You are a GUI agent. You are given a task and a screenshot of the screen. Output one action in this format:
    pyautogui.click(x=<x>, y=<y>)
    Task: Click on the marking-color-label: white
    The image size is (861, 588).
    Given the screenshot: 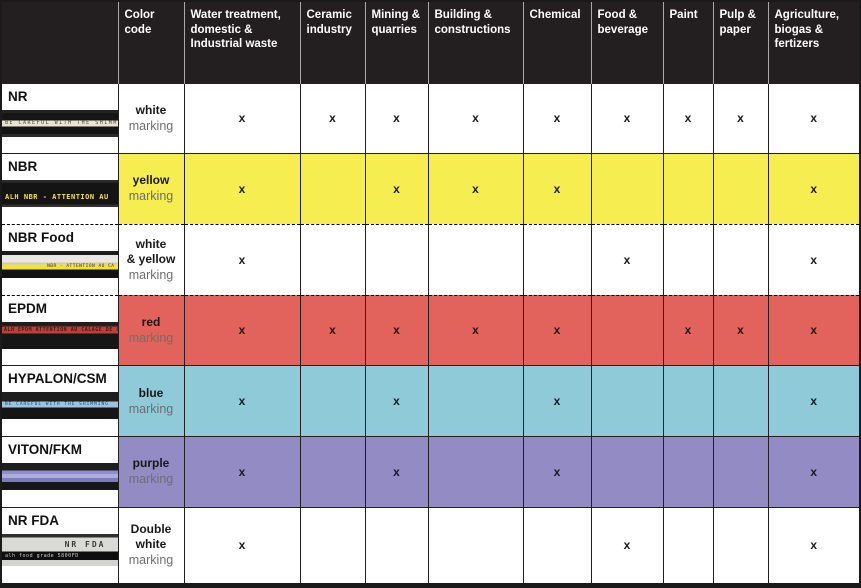 What is the action you would take?
    pyautogui.click(x=151, y=109)
    